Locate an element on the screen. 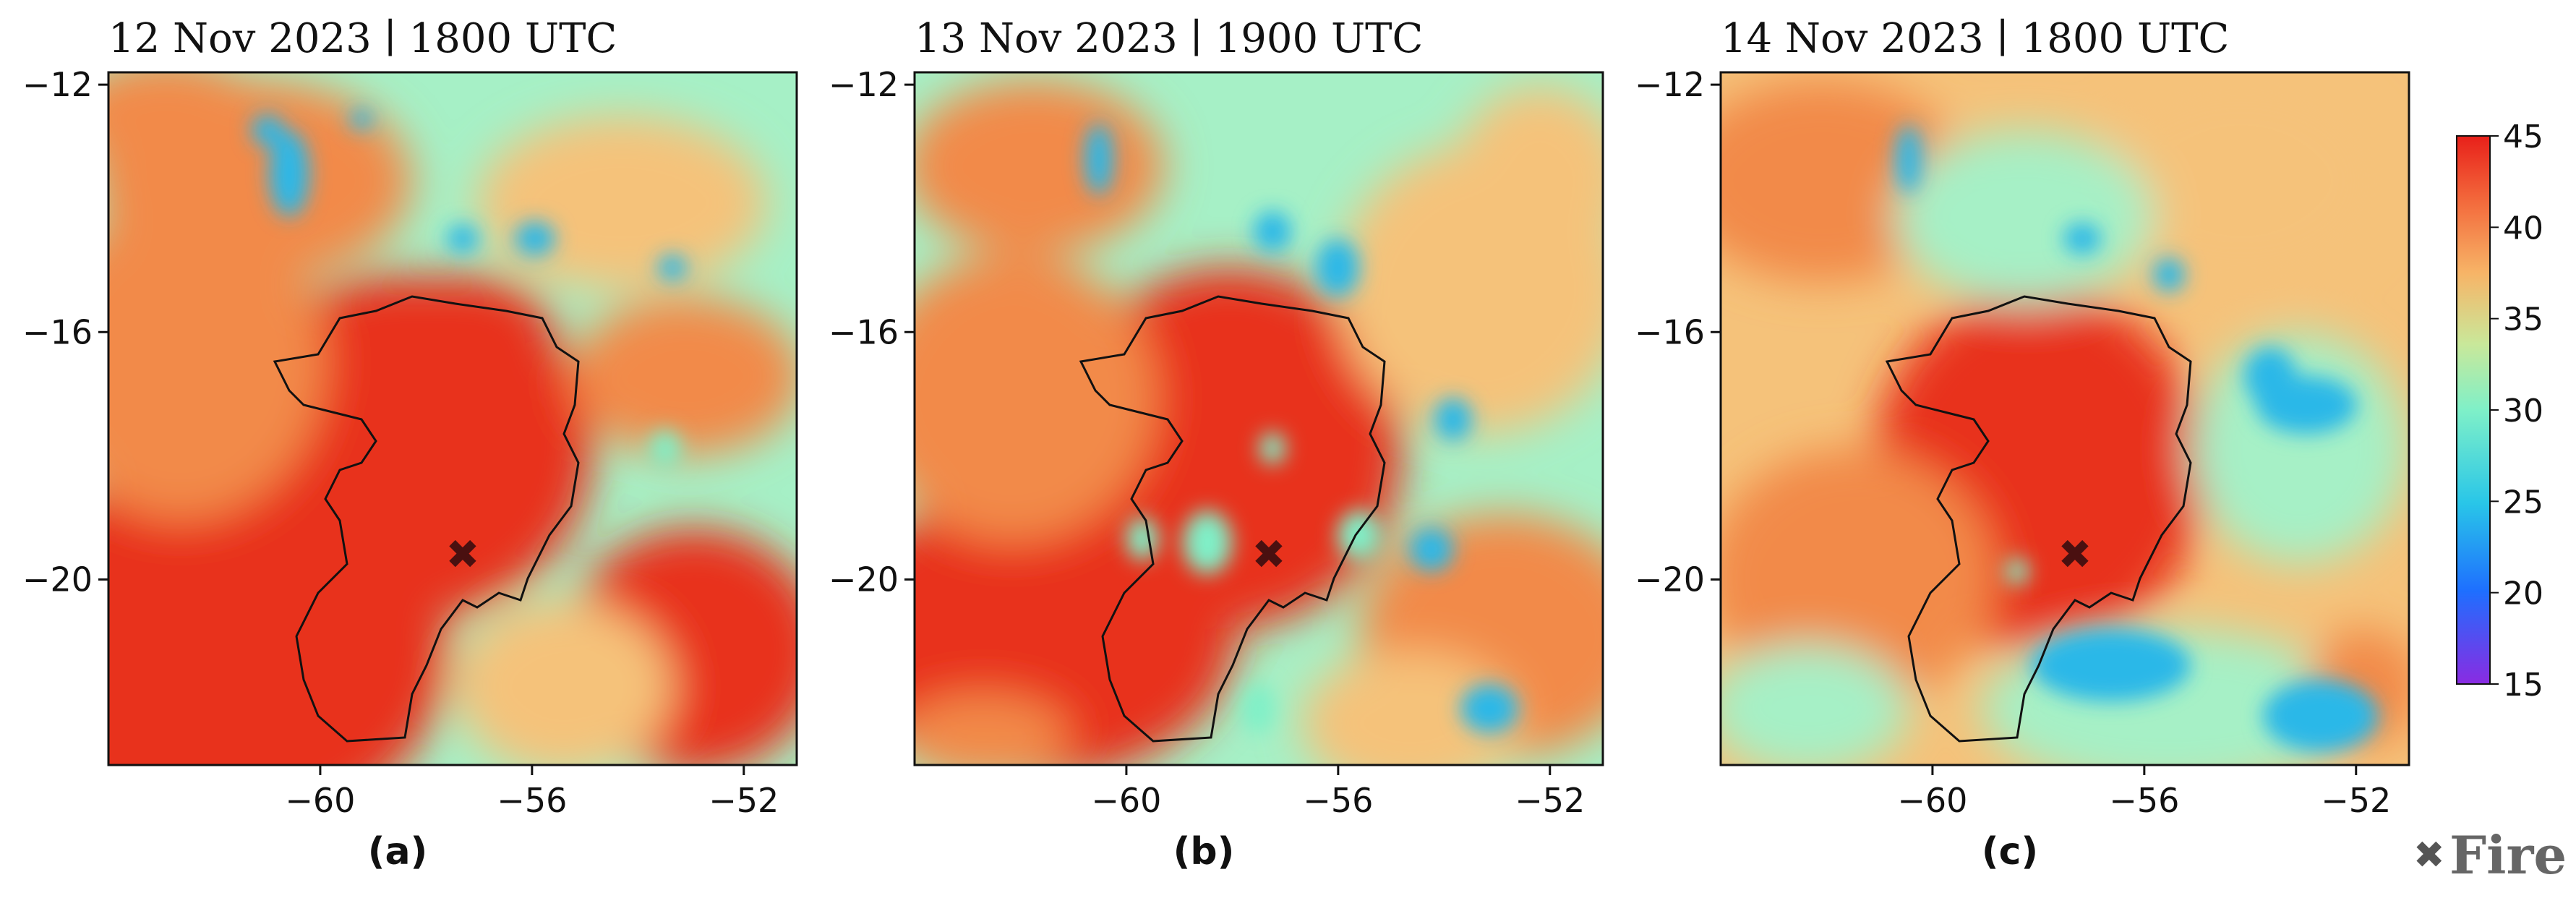  panel-c-ytick-label: −20 is located at coordinates (1670, 579).